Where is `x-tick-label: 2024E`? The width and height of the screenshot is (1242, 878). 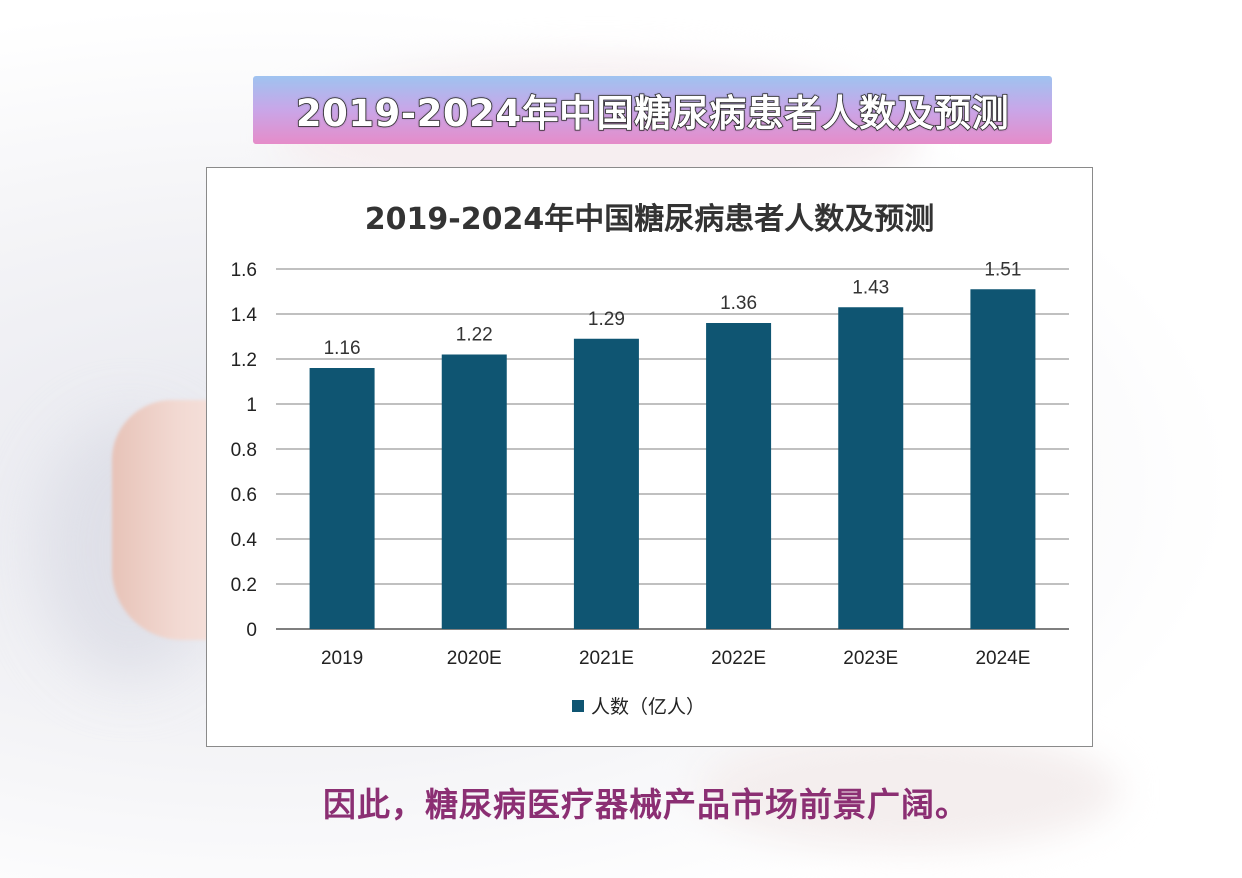
x-tick-label: 2024E is located at coordinates (1002, 658).